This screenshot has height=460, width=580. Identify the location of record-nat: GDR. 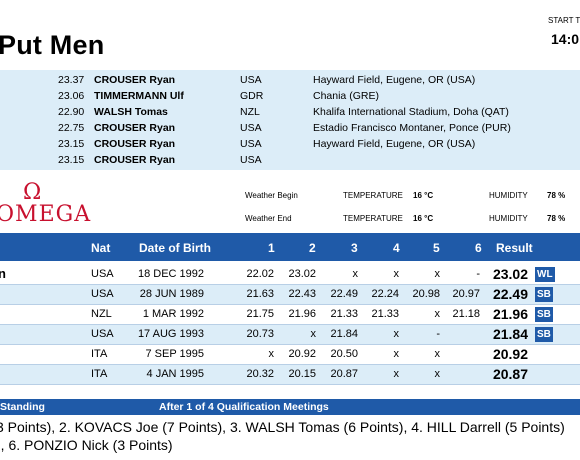
(252, 96).